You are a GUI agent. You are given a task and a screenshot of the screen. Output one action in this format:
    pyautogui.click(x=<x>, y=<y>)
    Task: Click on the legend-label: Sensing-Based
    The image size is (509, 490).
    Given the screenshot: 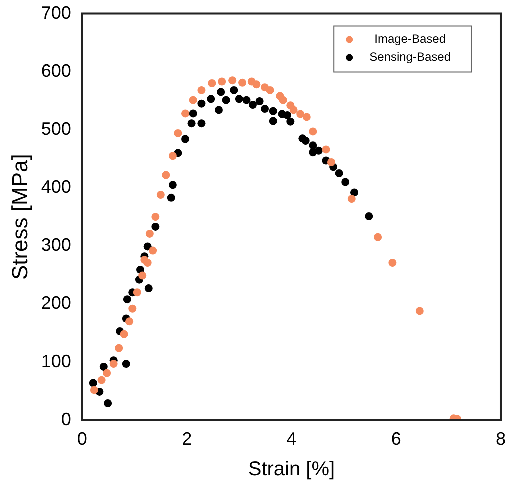 What is the action you would take?
    pyautogui.click(x=410, y=57)
    